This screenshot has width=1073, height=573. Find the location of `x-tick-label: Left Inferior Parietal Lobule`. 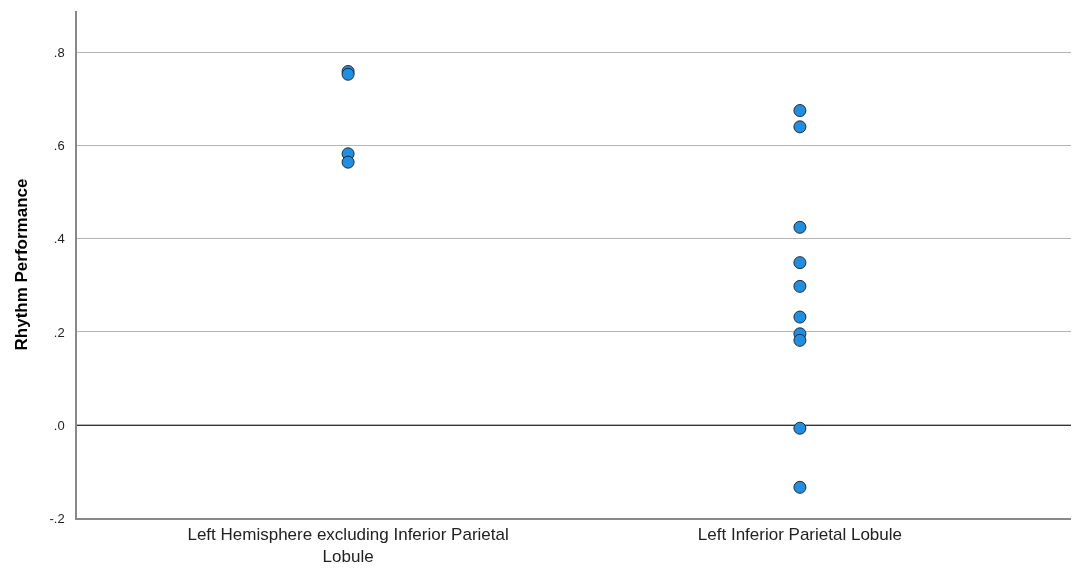

x-tick-label: Left Inferior Parietal Lobule is located at coordinates (799, 535).